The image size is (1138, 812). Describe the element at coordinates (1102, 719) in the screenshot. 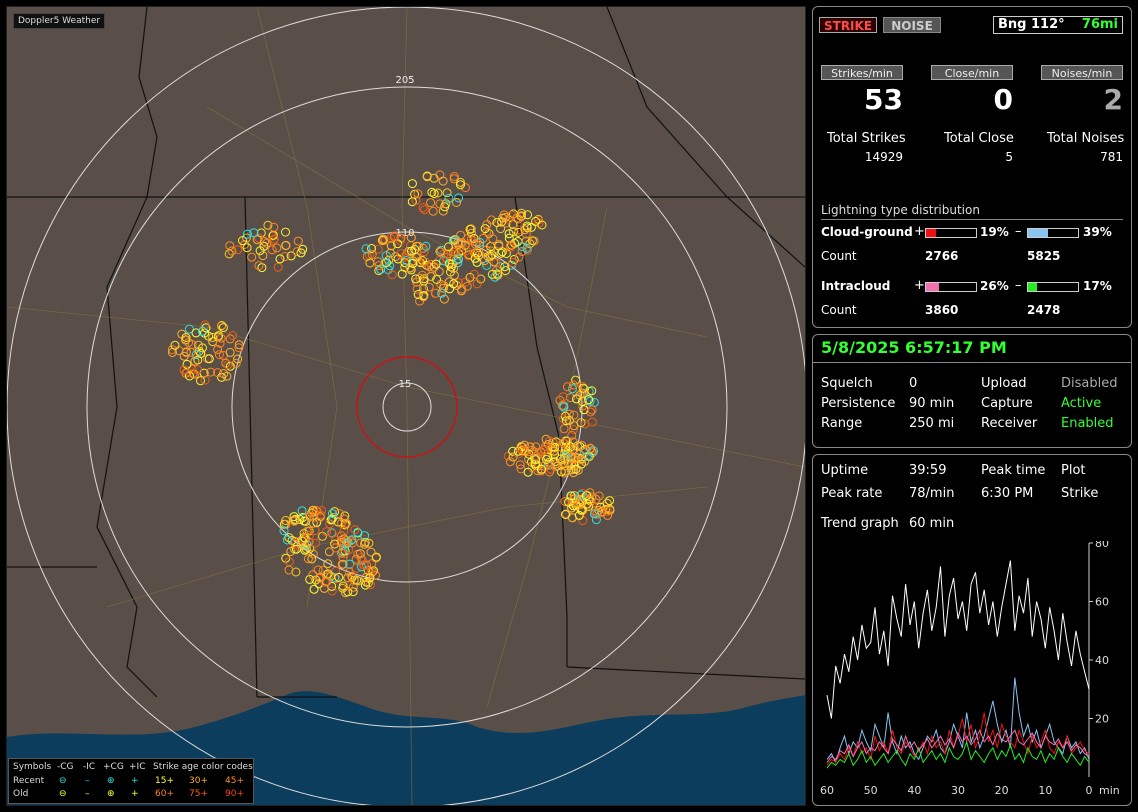

I see `y-tick-label: 20` at that location.